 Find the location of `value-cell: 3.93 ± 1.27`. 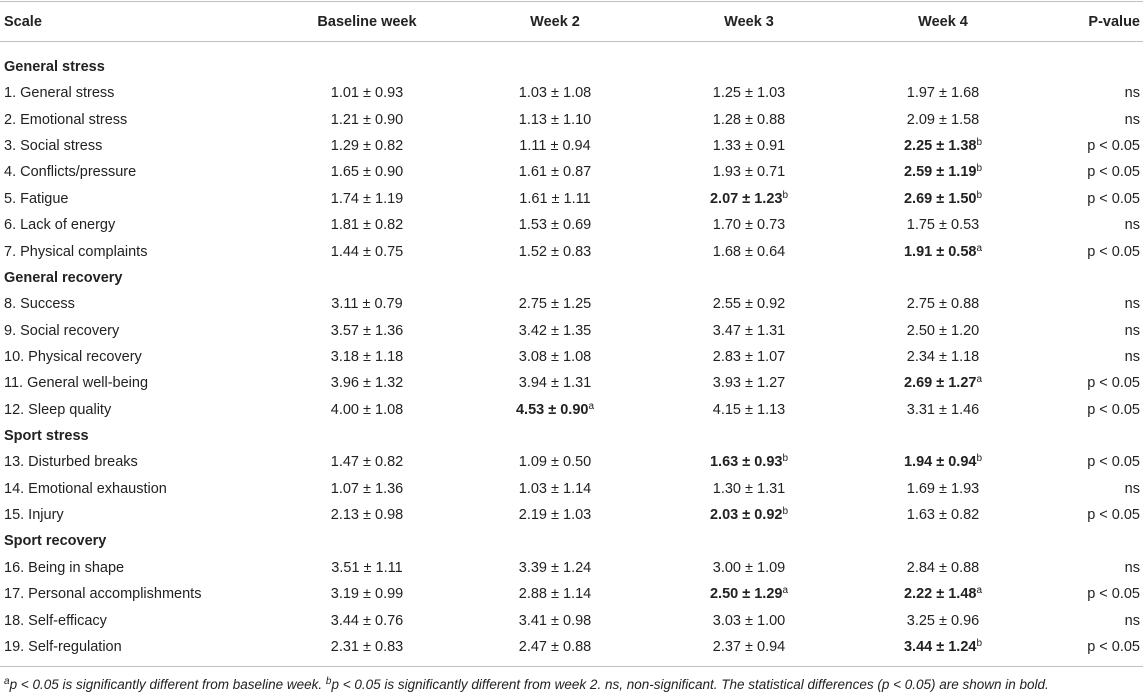

value-cell: 3.93 ± 1.27 is located at coordinates (749, 383).